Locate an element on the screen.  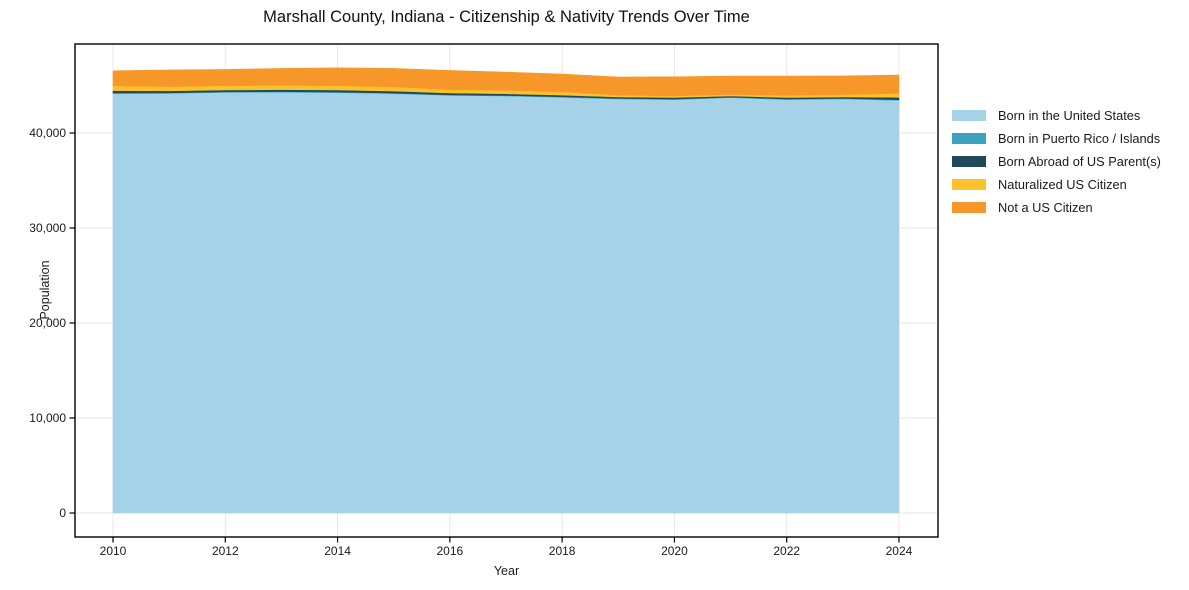
x-tick-2024: 2024 is located at coordinates (899, 551).